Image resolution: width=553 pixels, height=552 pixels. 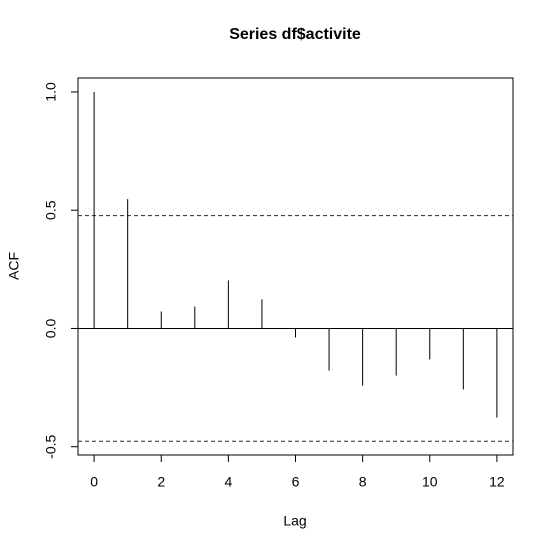 I want to click on x-tick-label: 10, so click(x=430, y=482).